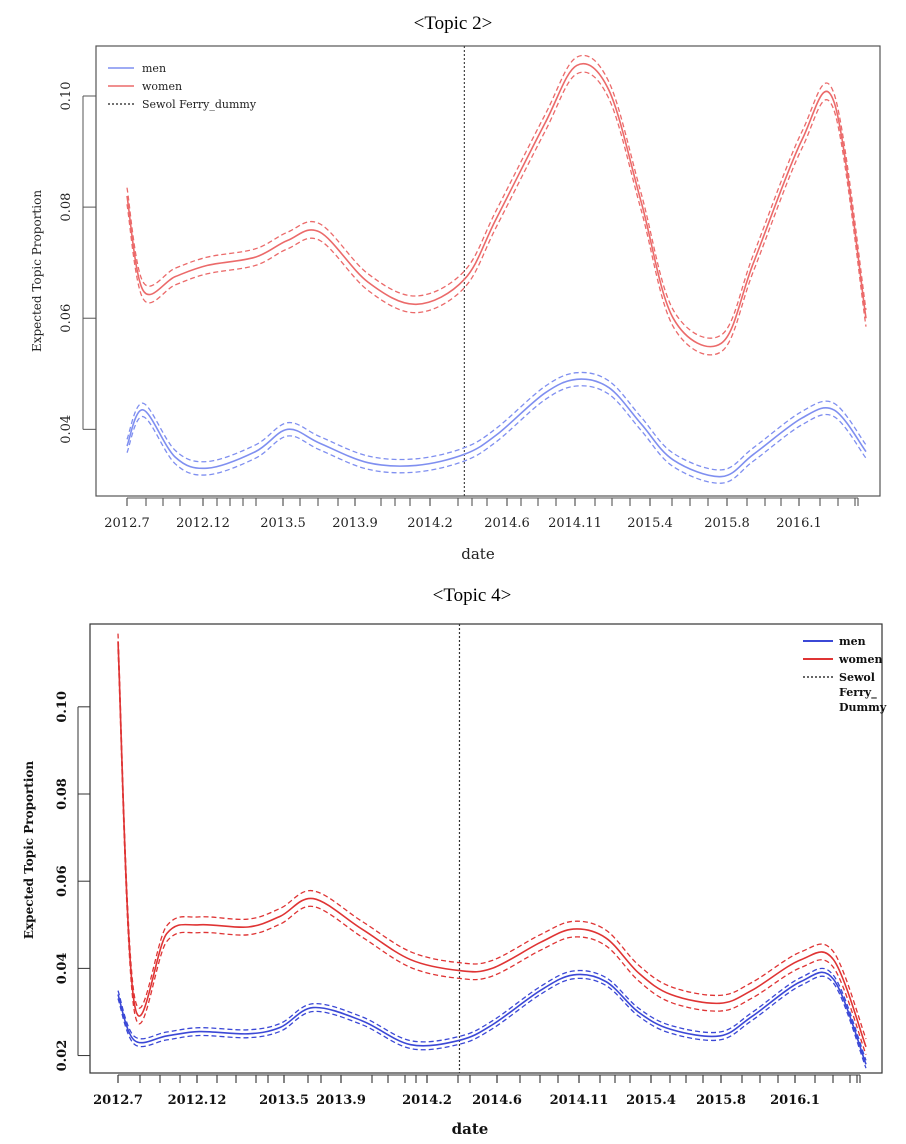  I want to click on topic4-x-tick-label: 2013.9, so click(341, 1100).